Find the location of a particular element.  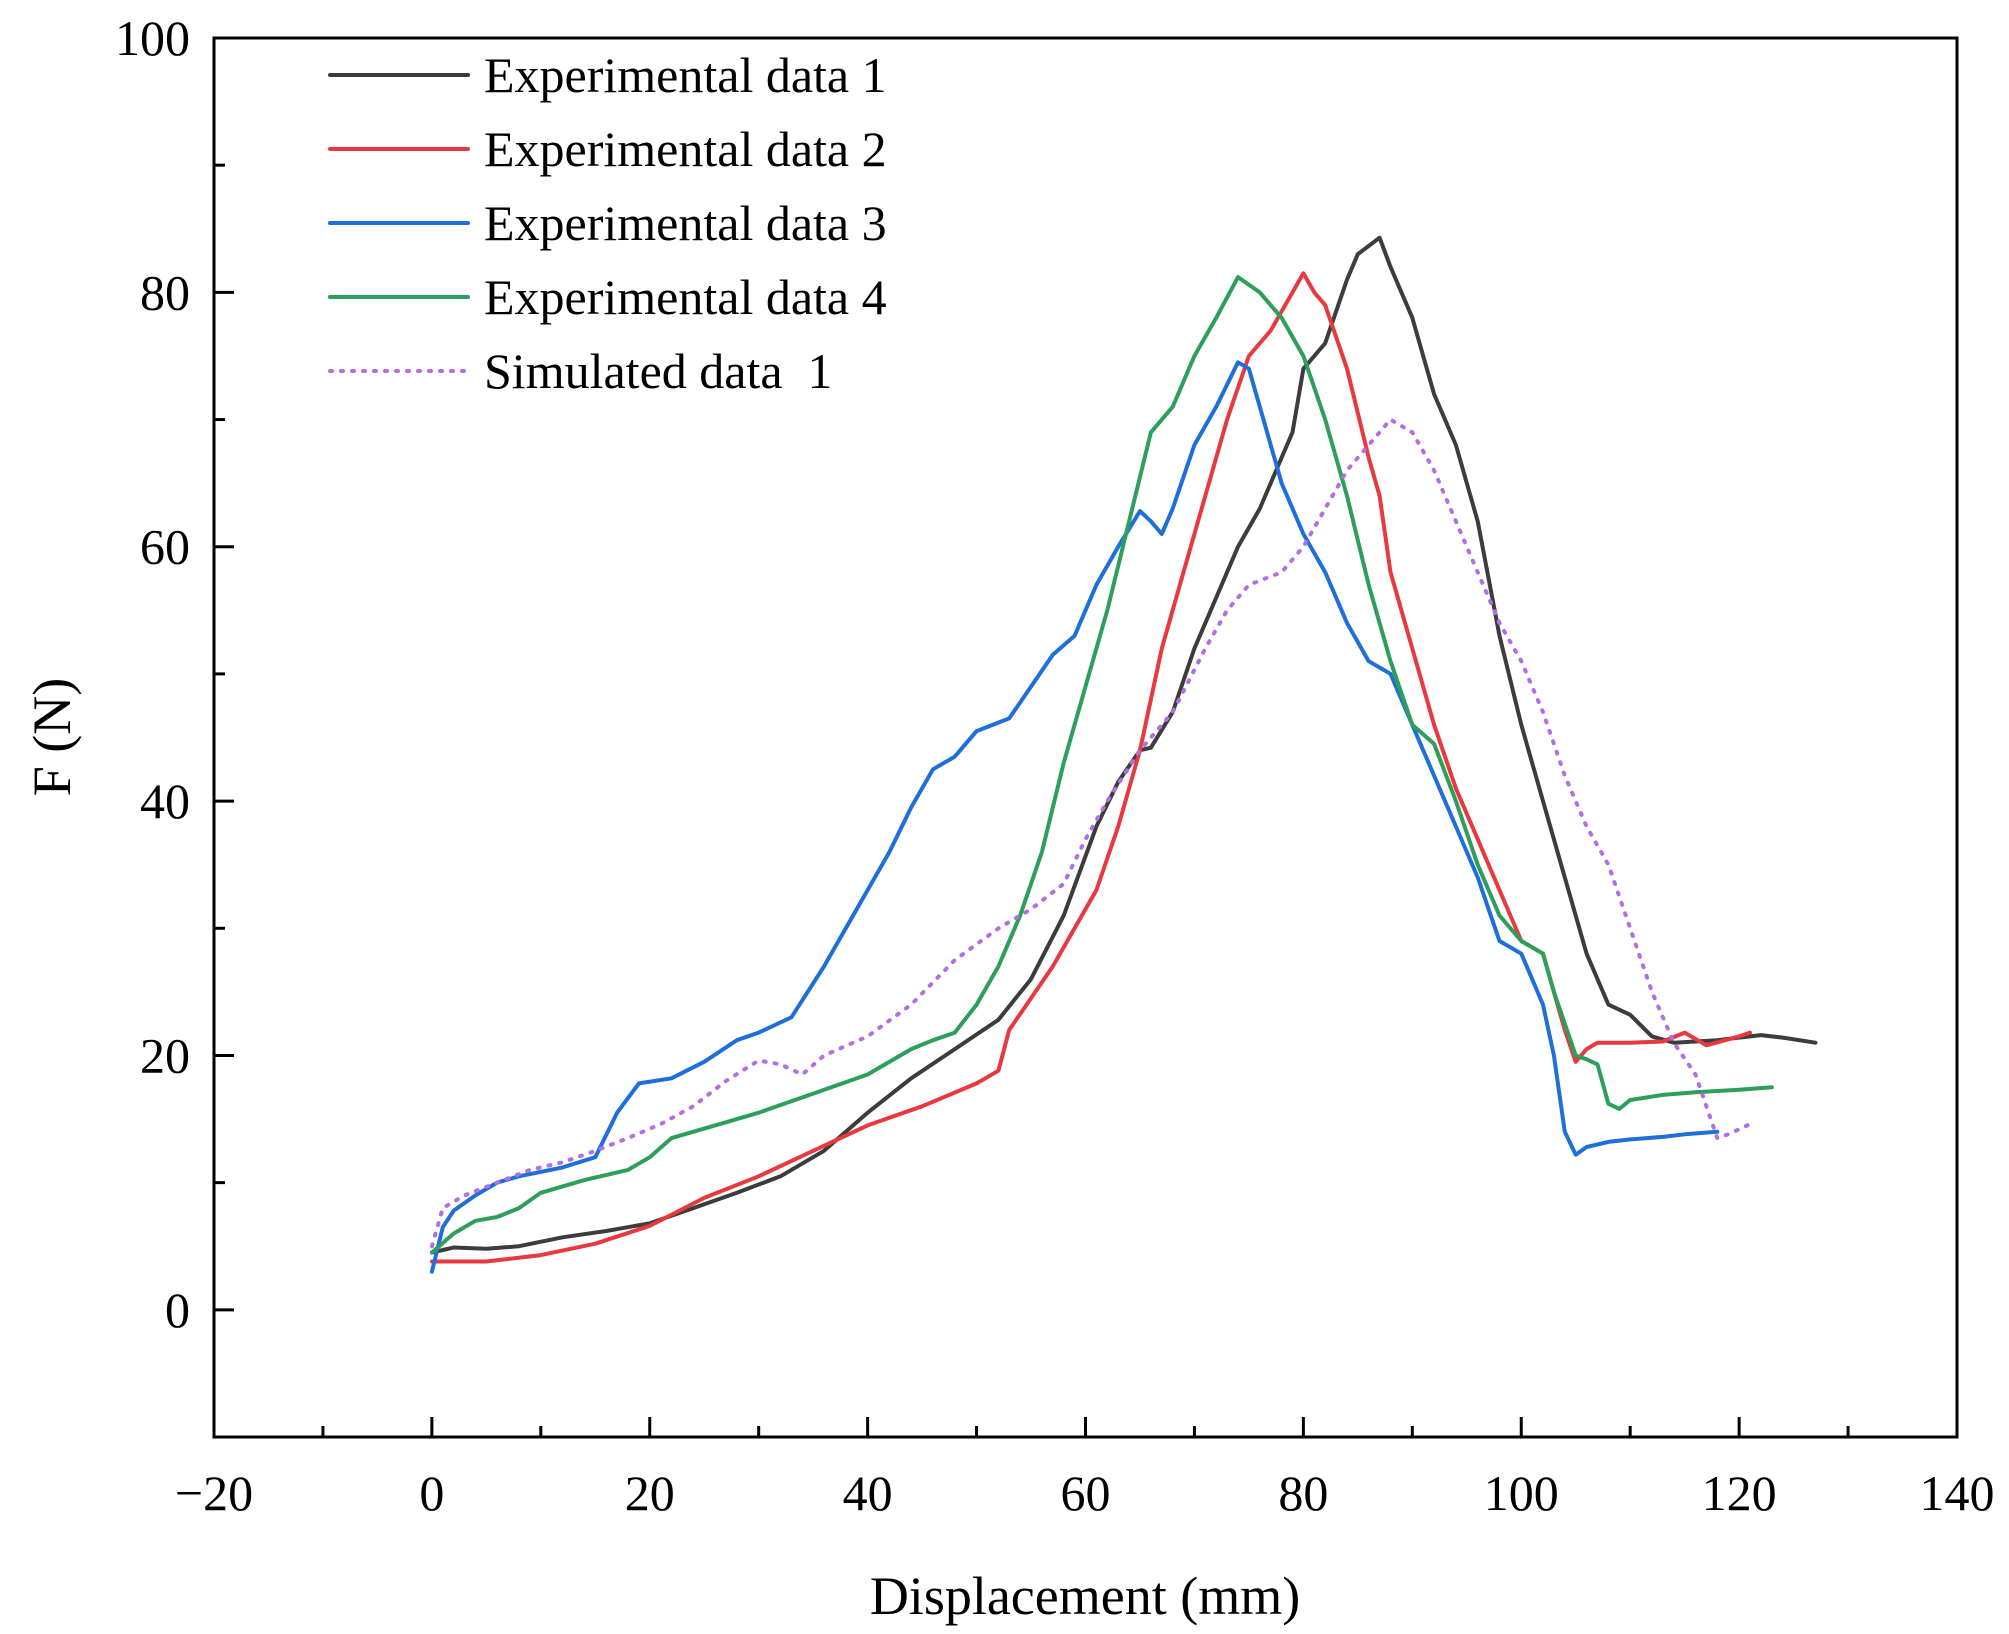

x-tick-label: −20 is located at coordinates (214, 1493).